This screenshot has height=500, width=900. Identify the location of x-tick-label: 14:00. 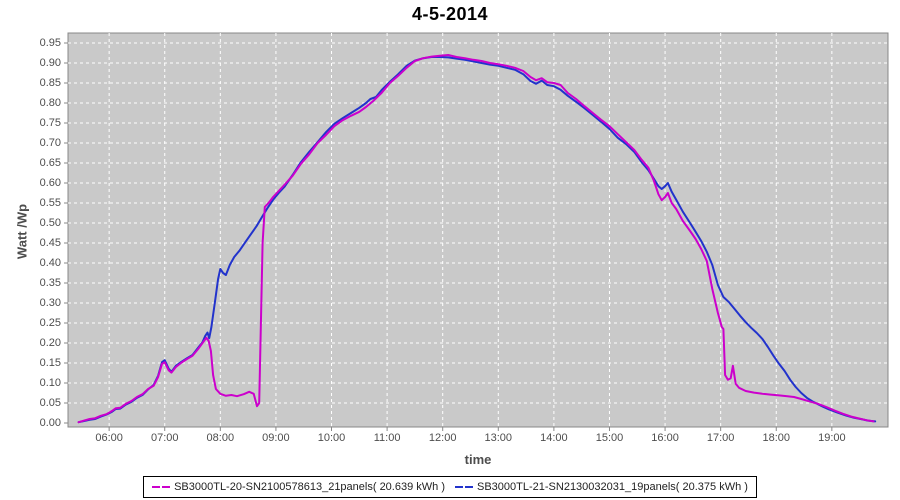
(554, 438).